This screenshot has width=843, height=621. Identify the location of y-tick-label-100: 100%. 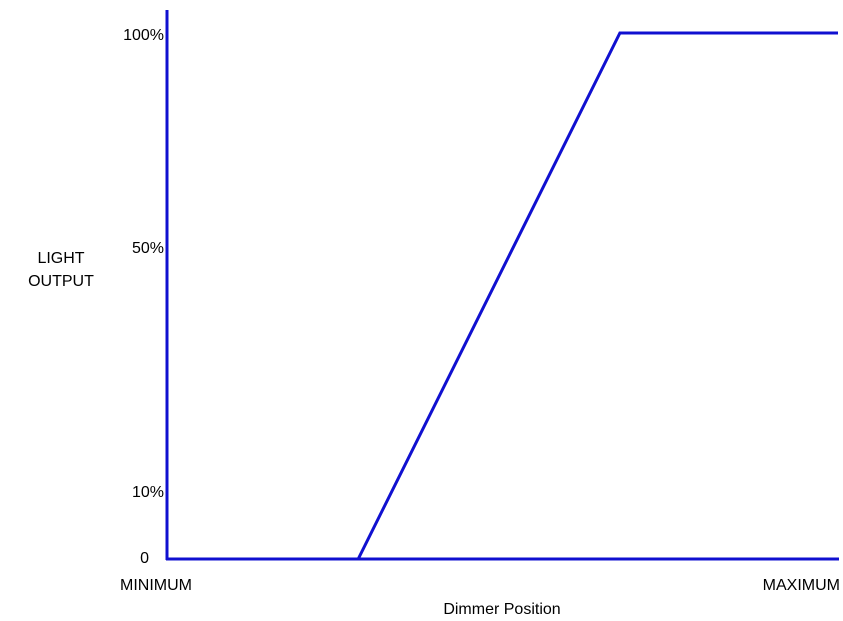
(143, 35).